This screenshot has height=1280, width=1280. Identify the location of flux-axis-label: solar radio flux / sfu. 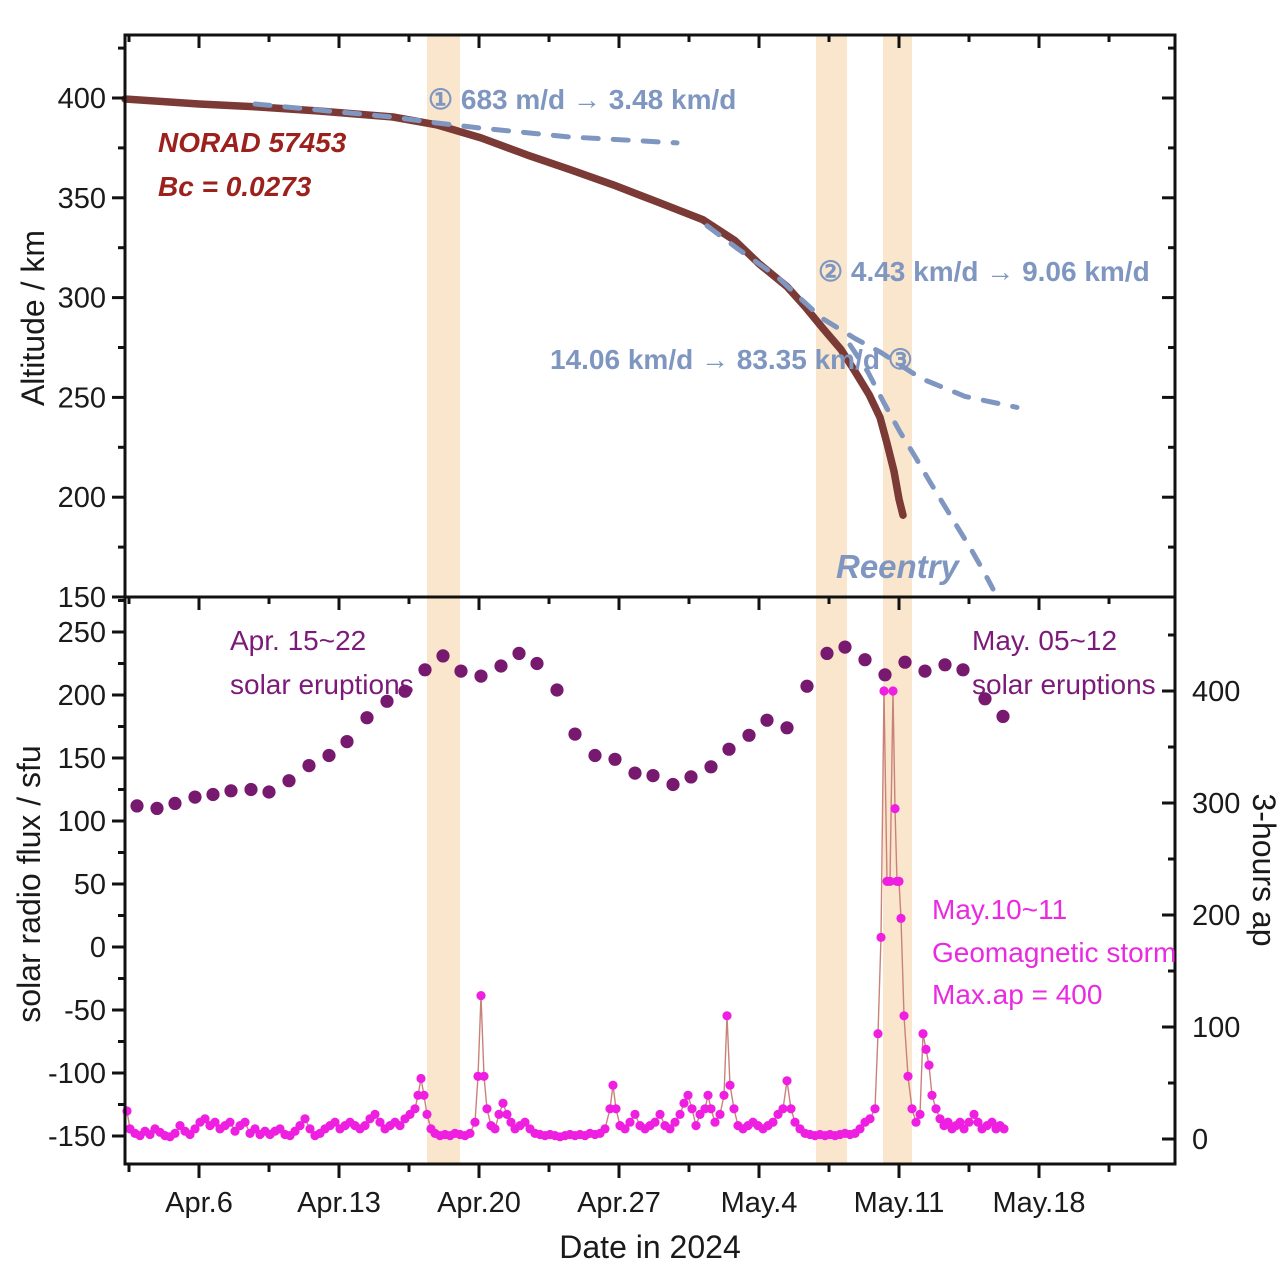
(29, 883).